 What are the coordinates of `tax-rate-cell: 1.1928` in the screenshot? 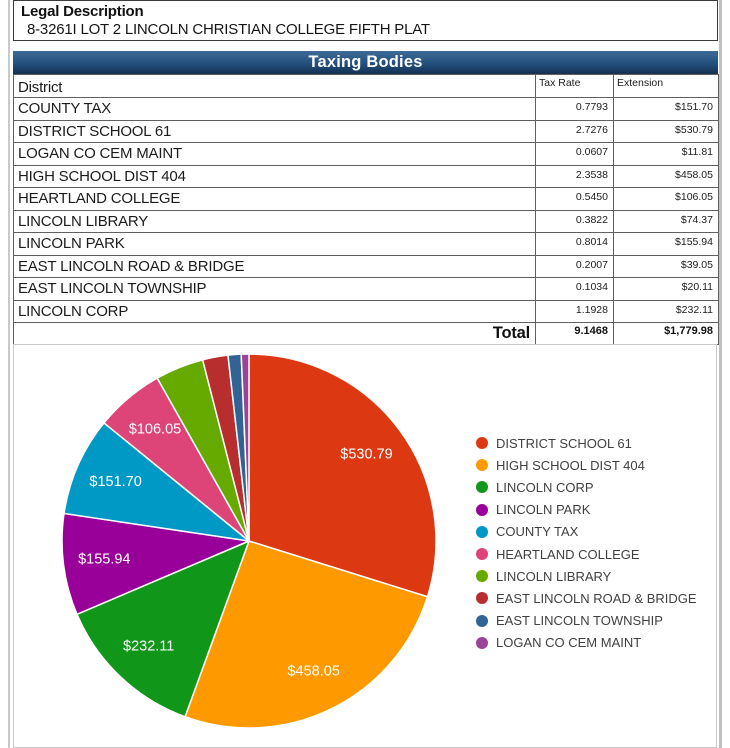 It's located at (574, 311).